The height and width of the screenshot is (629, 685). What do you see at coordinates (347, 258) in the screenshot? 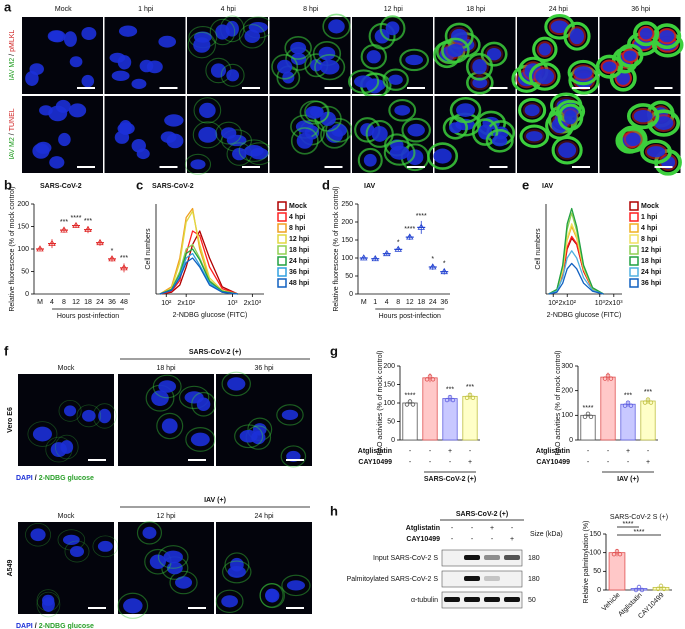
I see `y-tick-label: 100` at bounding box center [347, 258].